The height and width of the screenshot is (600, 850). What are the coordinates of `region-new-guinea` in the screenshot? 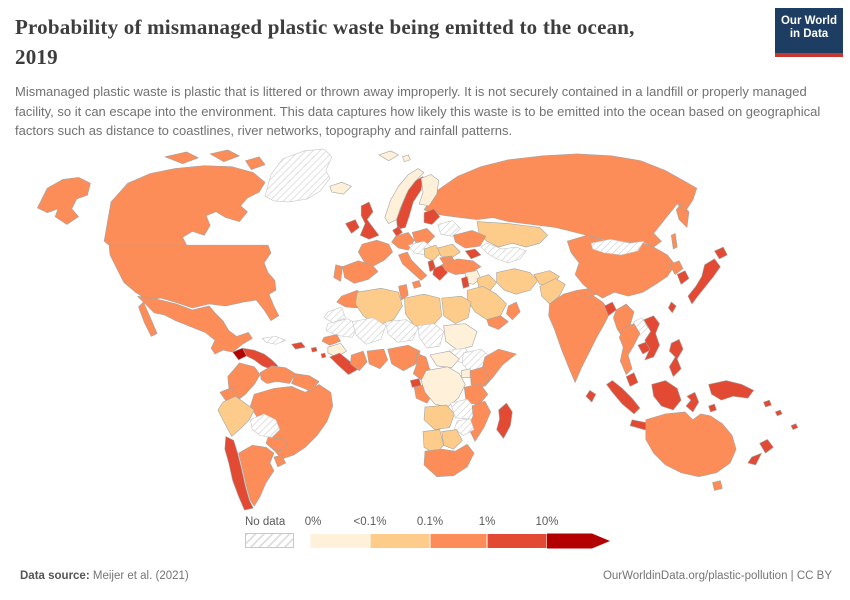 It's located at (731, 390).